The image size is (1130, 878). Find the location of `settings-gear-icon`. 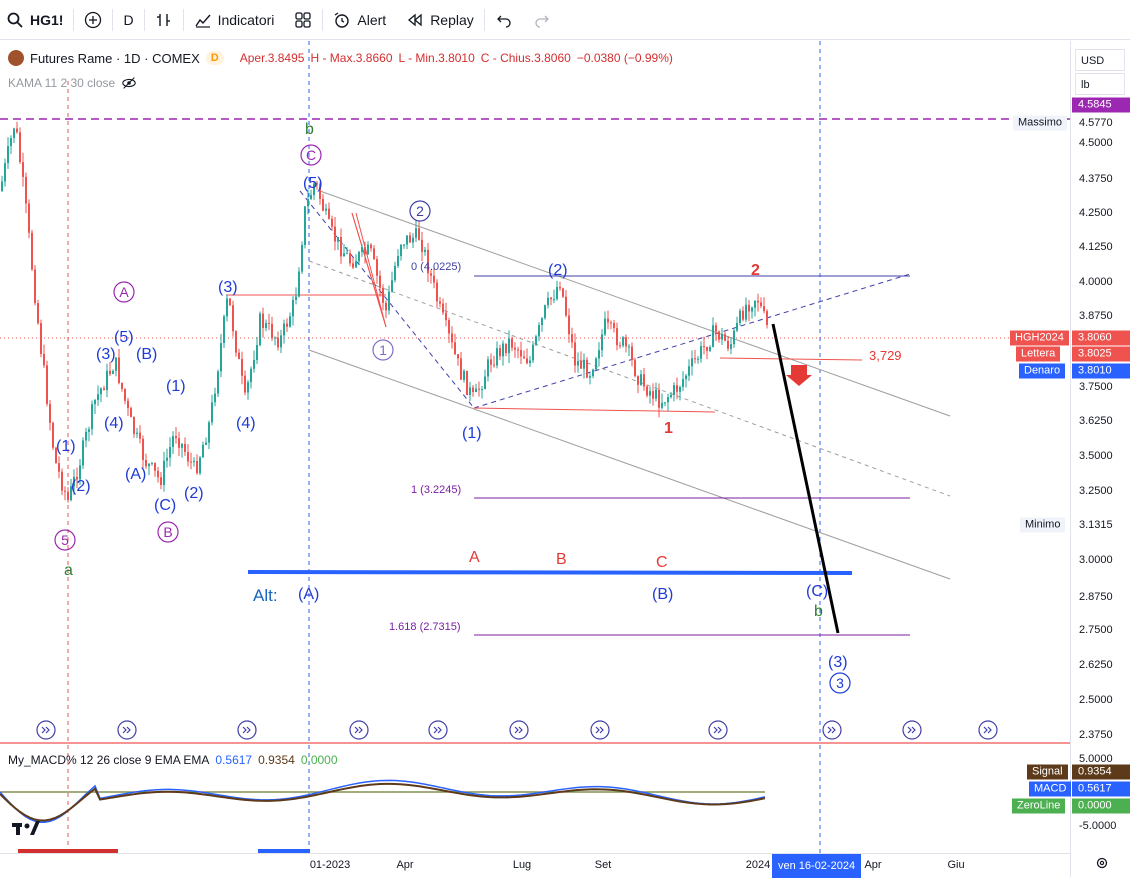

settings-gear-icon is located at coordinates (1102, 863).